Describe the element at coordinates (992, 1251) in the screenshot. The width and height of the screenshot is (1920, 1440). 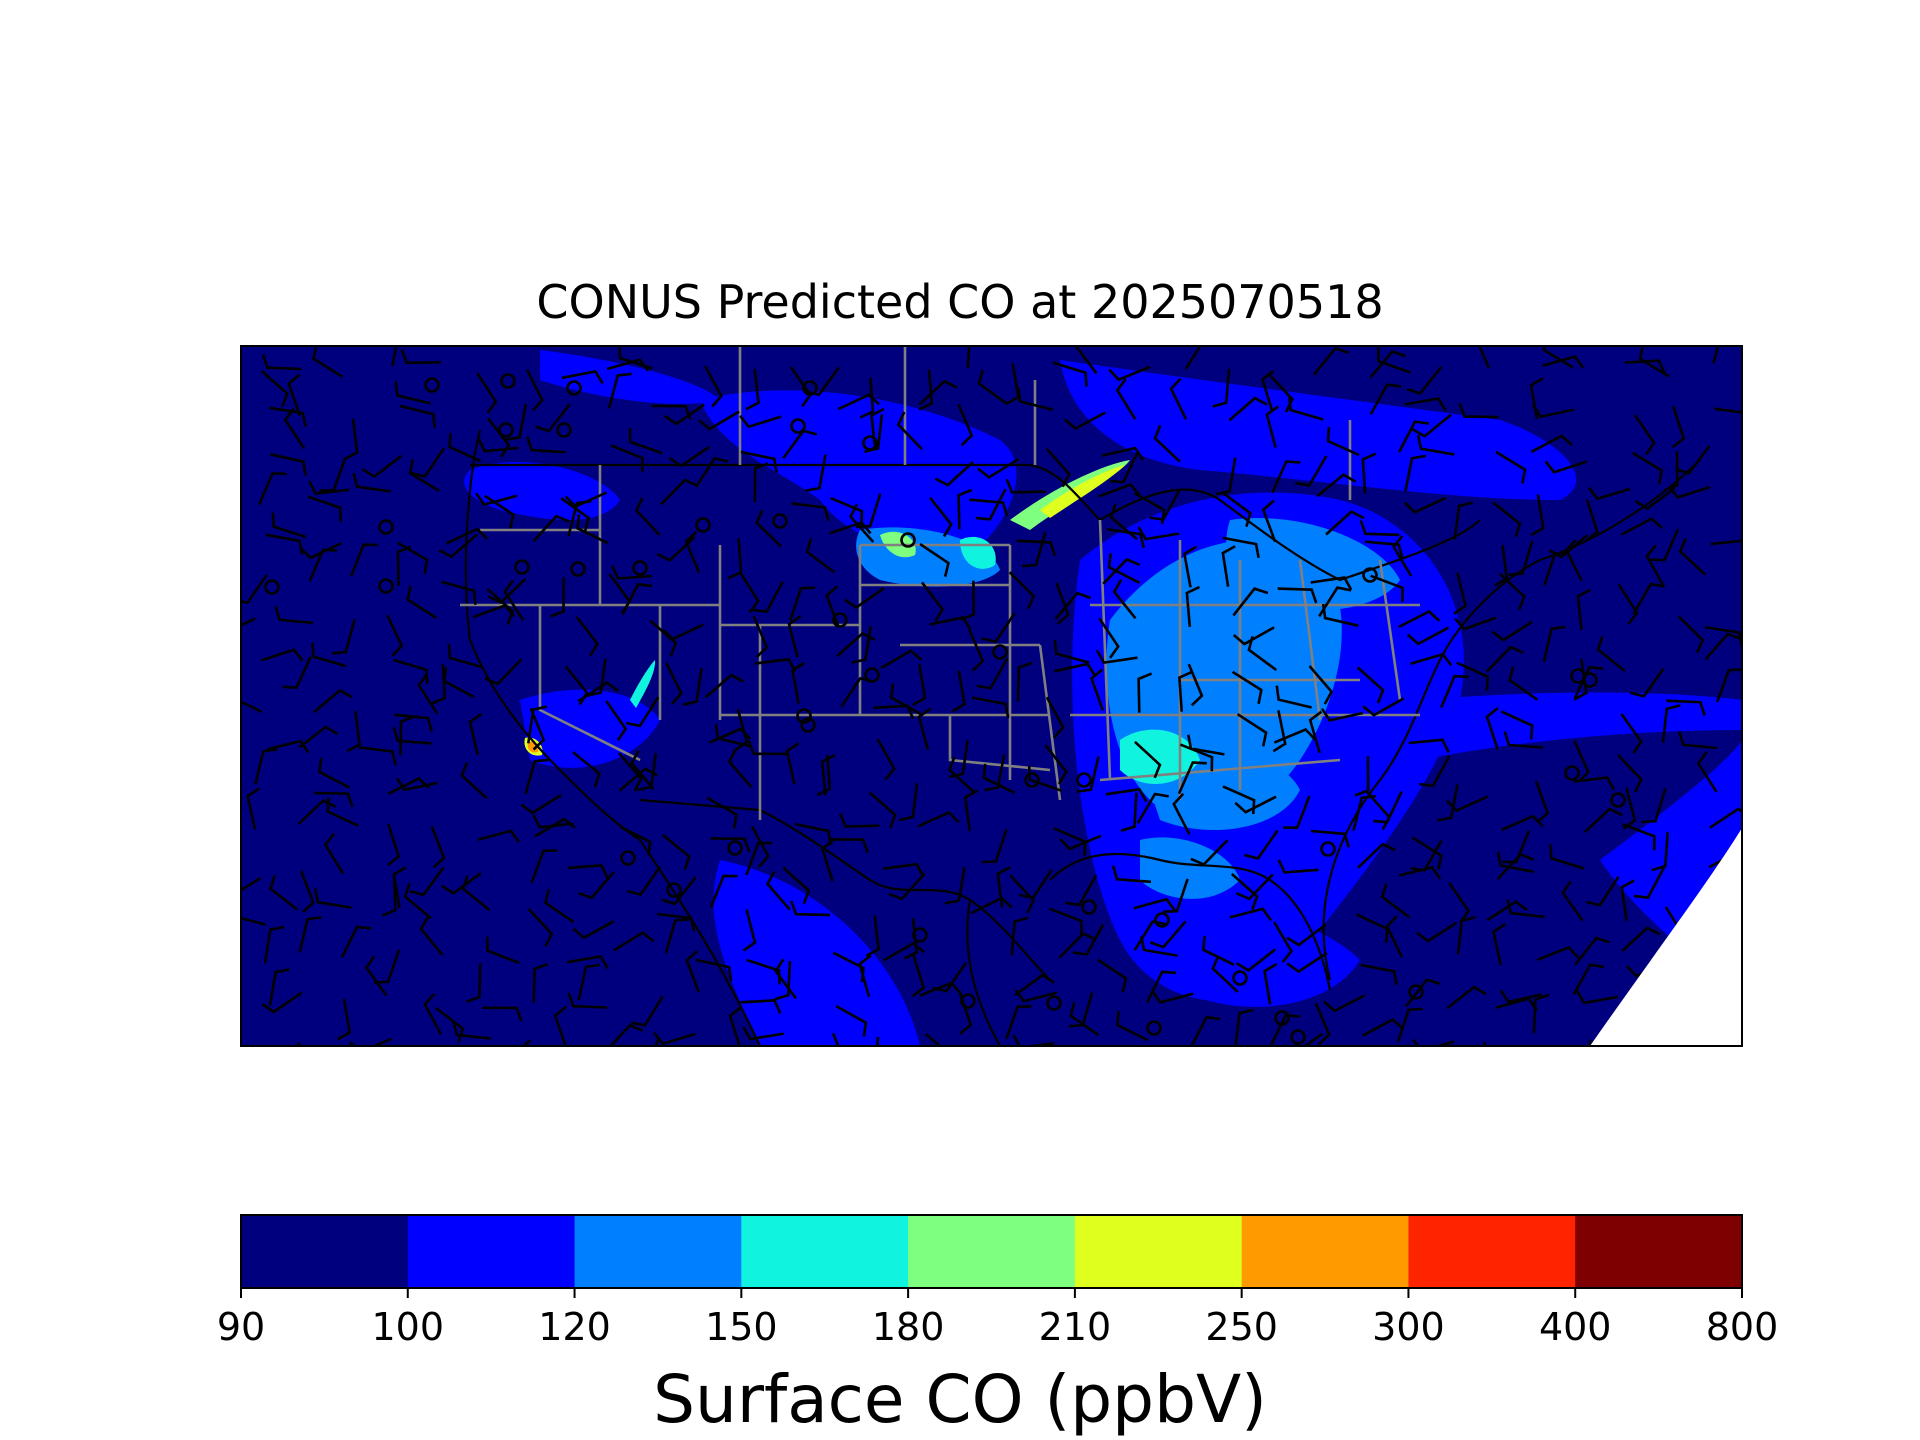
I see `colorbar` at that location.